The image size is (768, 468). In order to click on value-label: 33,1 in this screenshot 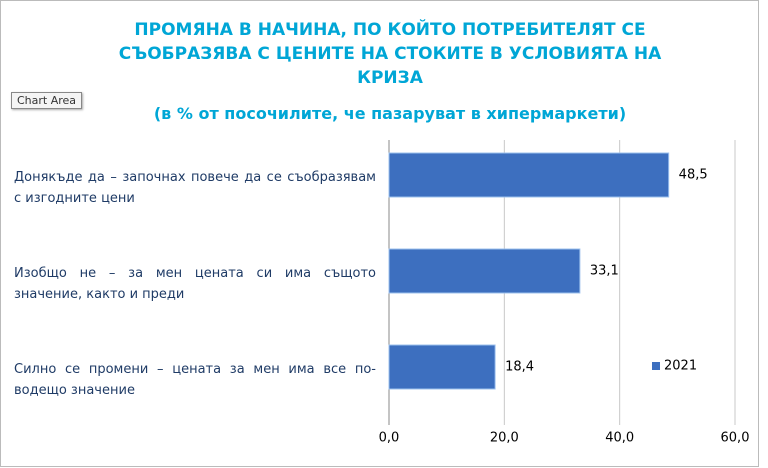, I will do `click(604, 271)`.